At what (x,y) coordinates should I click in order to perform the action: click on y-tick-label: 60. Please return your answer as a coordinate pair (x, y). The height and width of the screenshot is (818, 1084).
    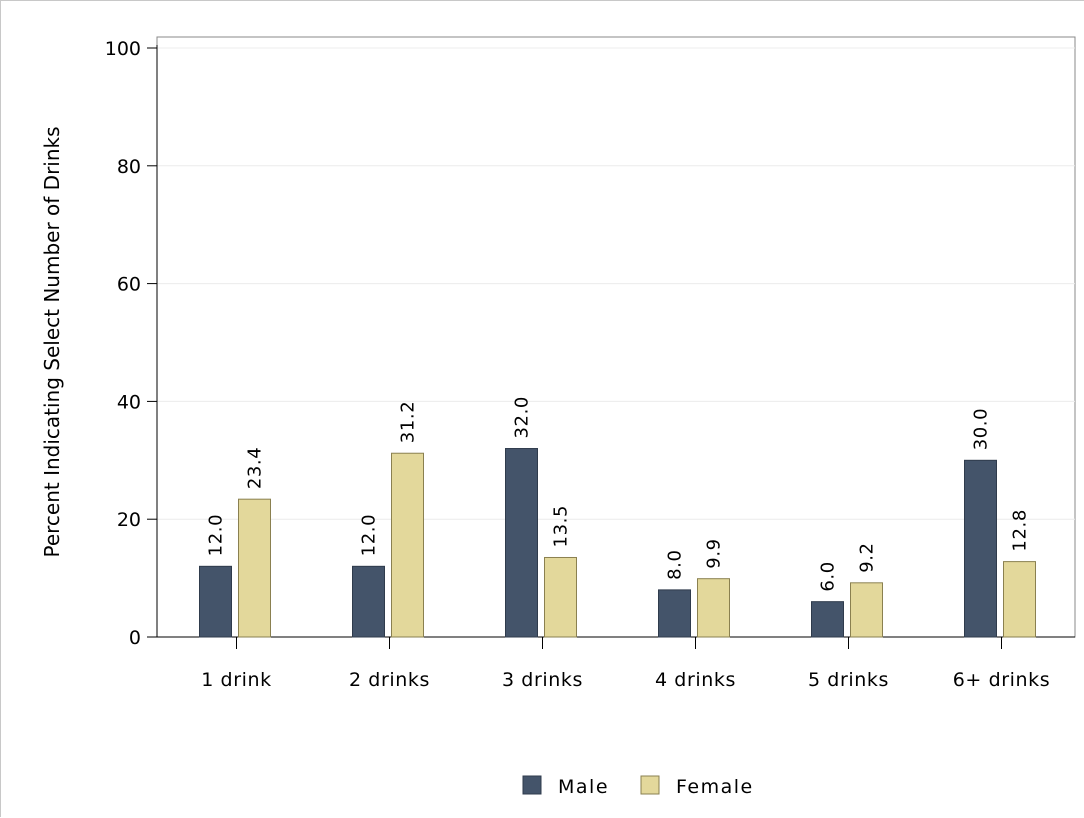
    Looking at the image, I should click on (129, 285).